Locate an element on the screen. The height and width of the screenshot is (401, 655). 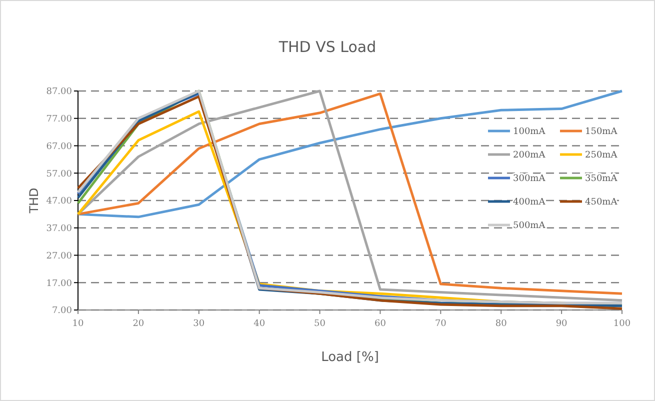
y-tick-label: 87.00 is located at coordinates (59, 92).